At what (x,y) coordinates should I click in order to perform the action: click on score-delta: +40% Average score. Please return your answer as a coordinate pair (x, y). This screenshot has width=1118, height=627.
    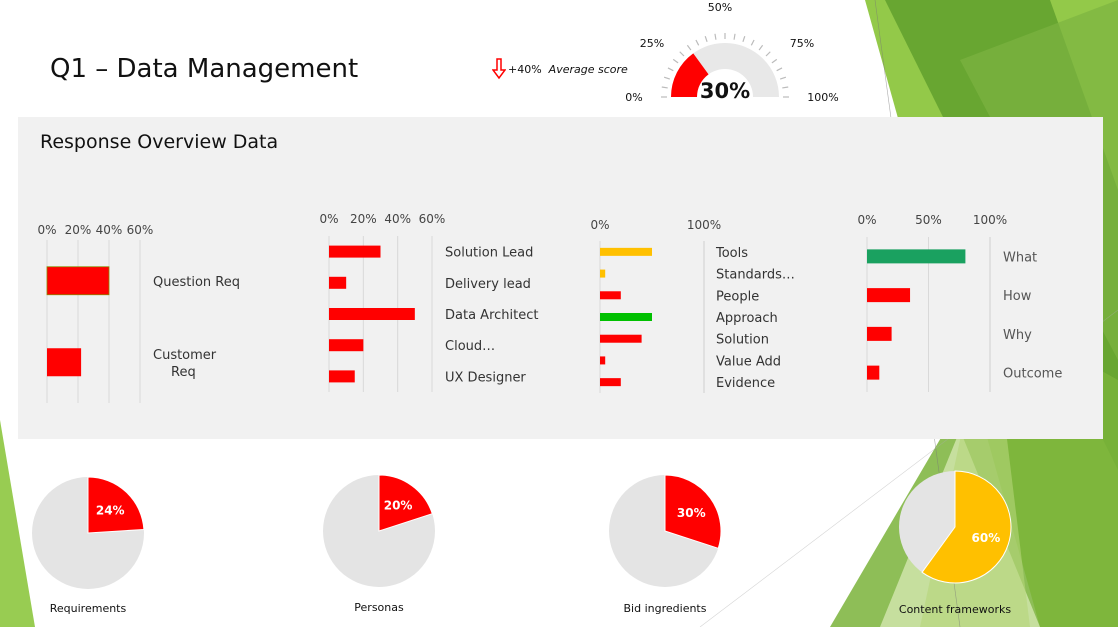
    Looking at the image, I should click on (560, 69).